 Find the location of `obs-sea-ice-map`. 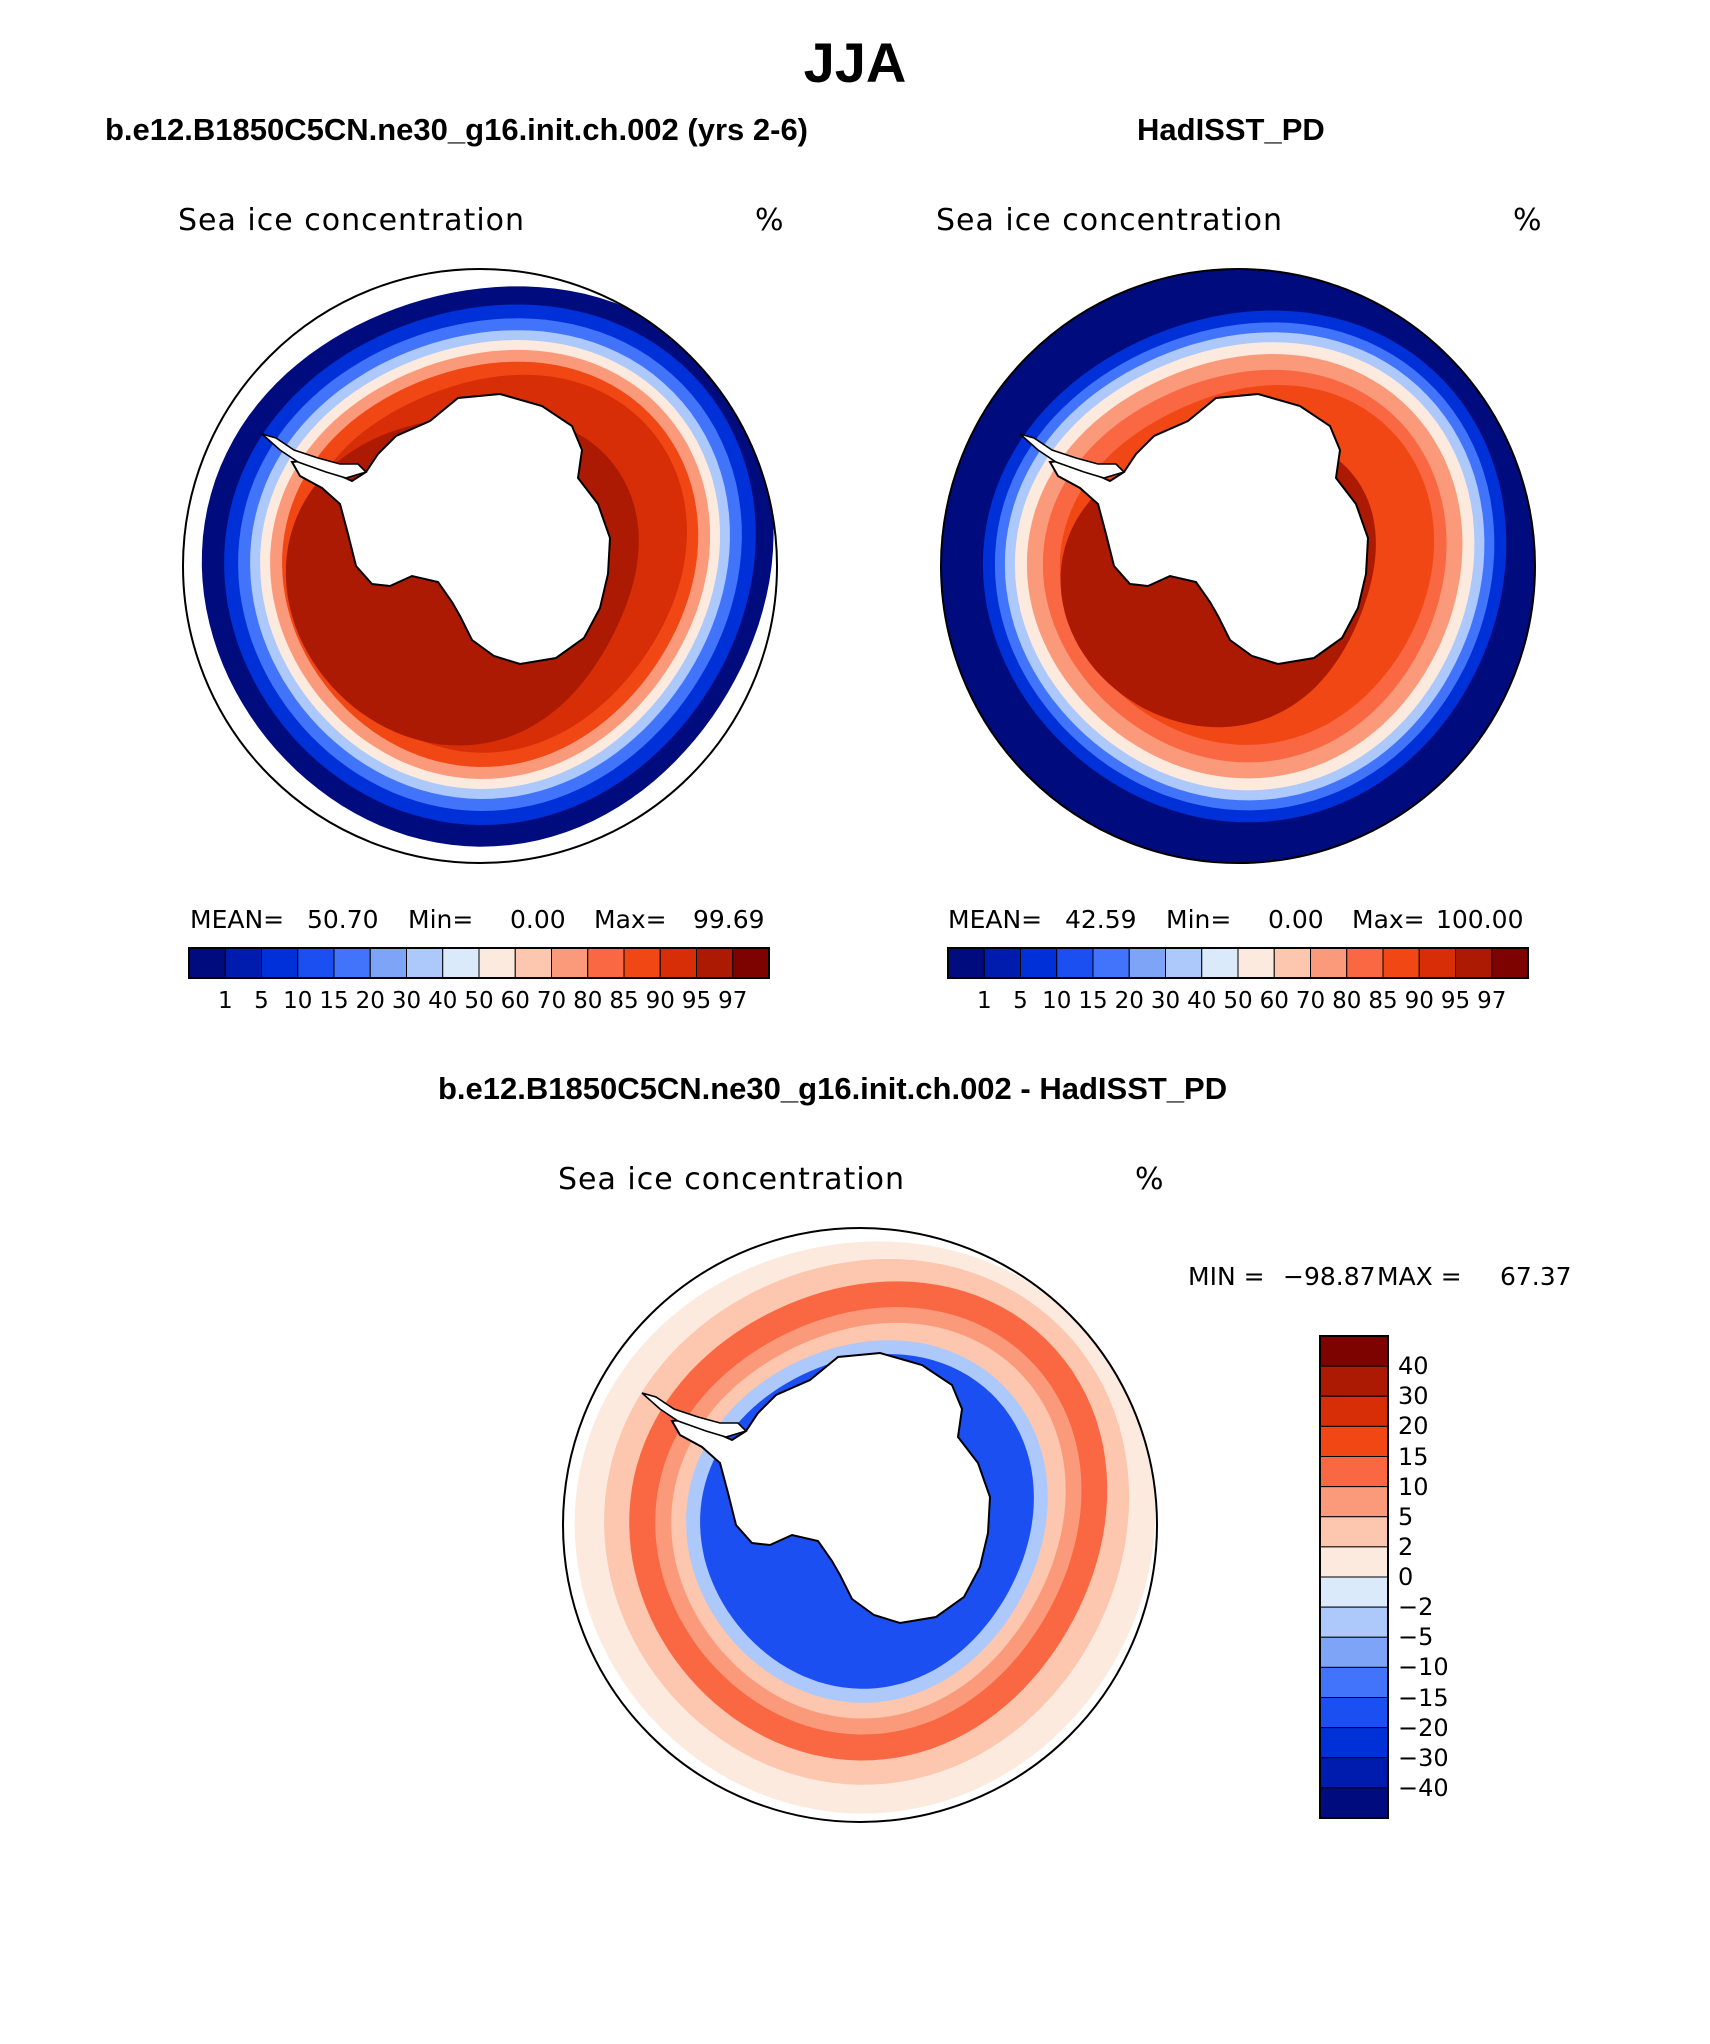

obs-sea-ice-map is located at coordinates (1238, 566).